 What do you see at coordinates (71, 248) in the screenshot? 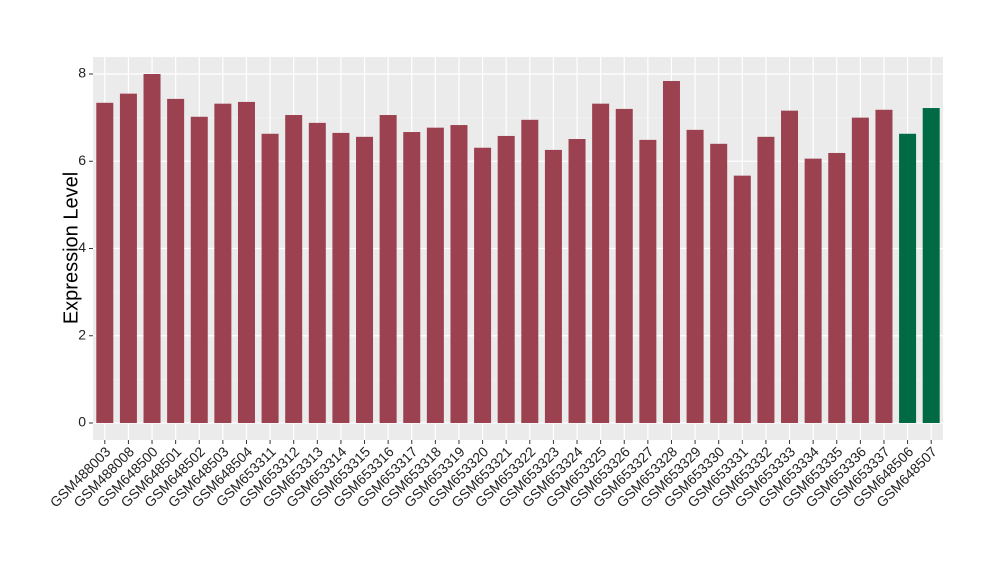
I see `y-axis-title: Expression Level` at bounding box center [71, 248].